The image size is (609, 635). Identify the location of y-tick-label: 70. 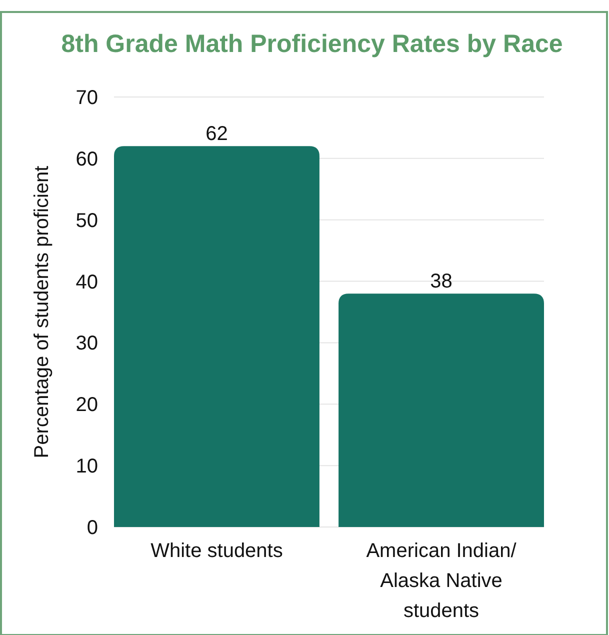
(87, 98).